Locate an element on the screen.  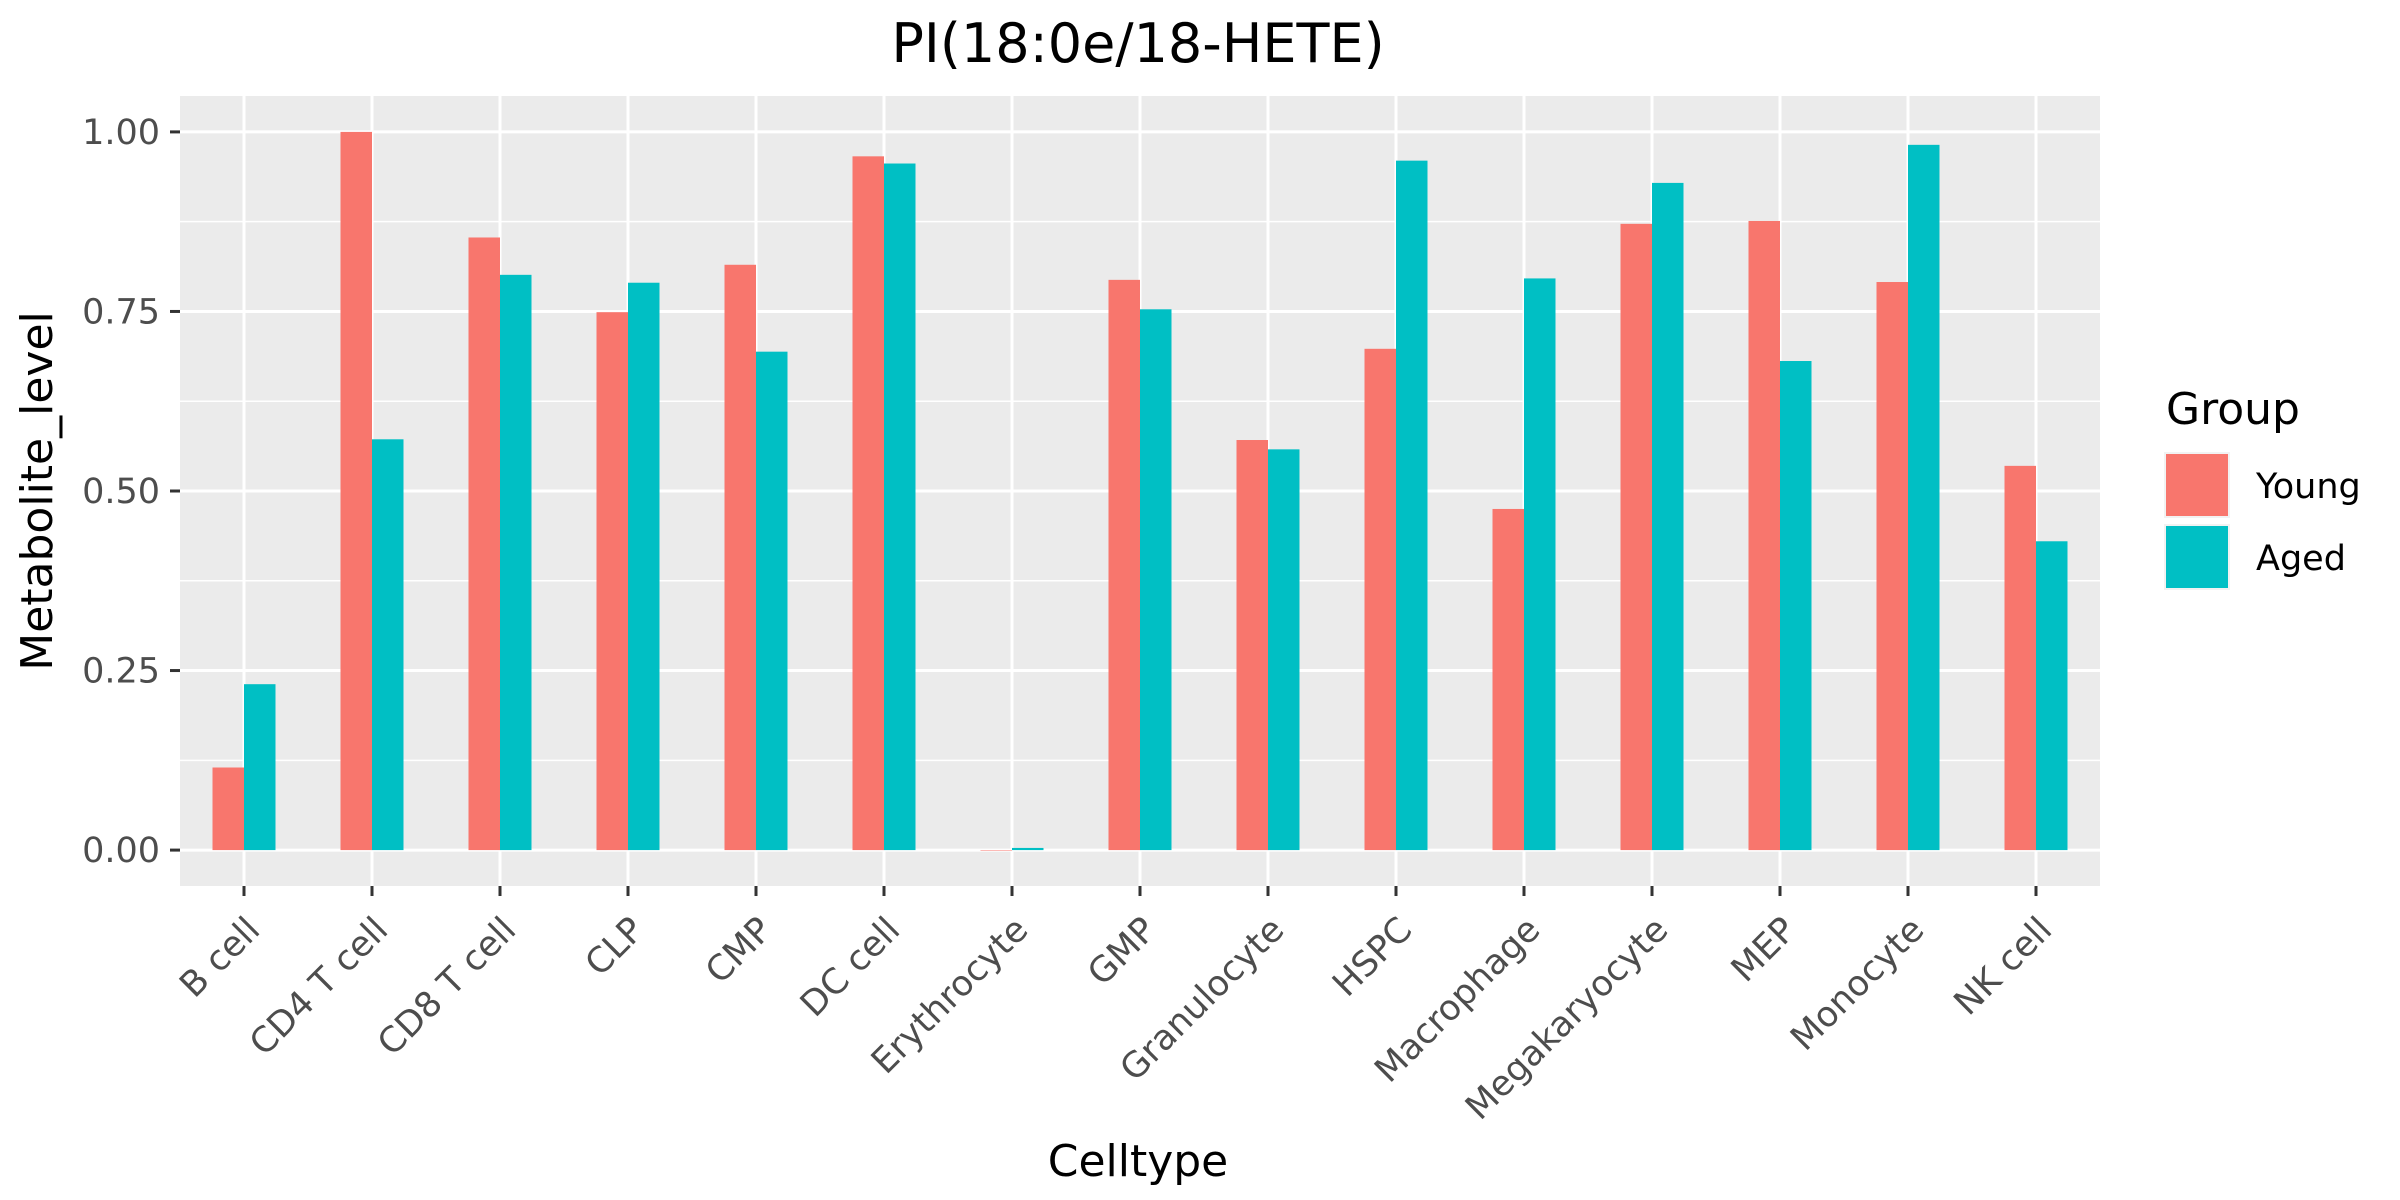
legend: Group Young Aged is located at coordinates (2262, 487).